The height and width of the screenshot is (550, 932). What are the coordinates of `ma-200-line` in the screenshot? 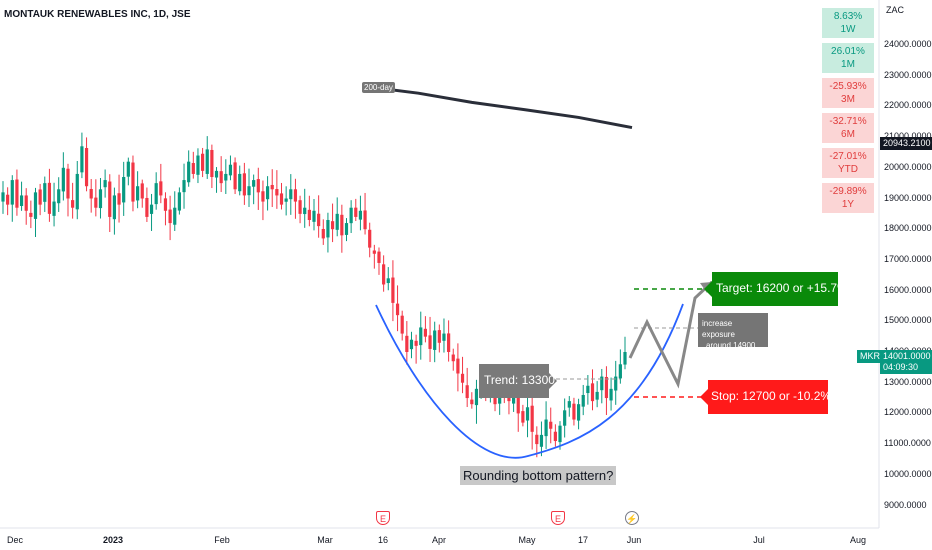 It's located at (498, 107).